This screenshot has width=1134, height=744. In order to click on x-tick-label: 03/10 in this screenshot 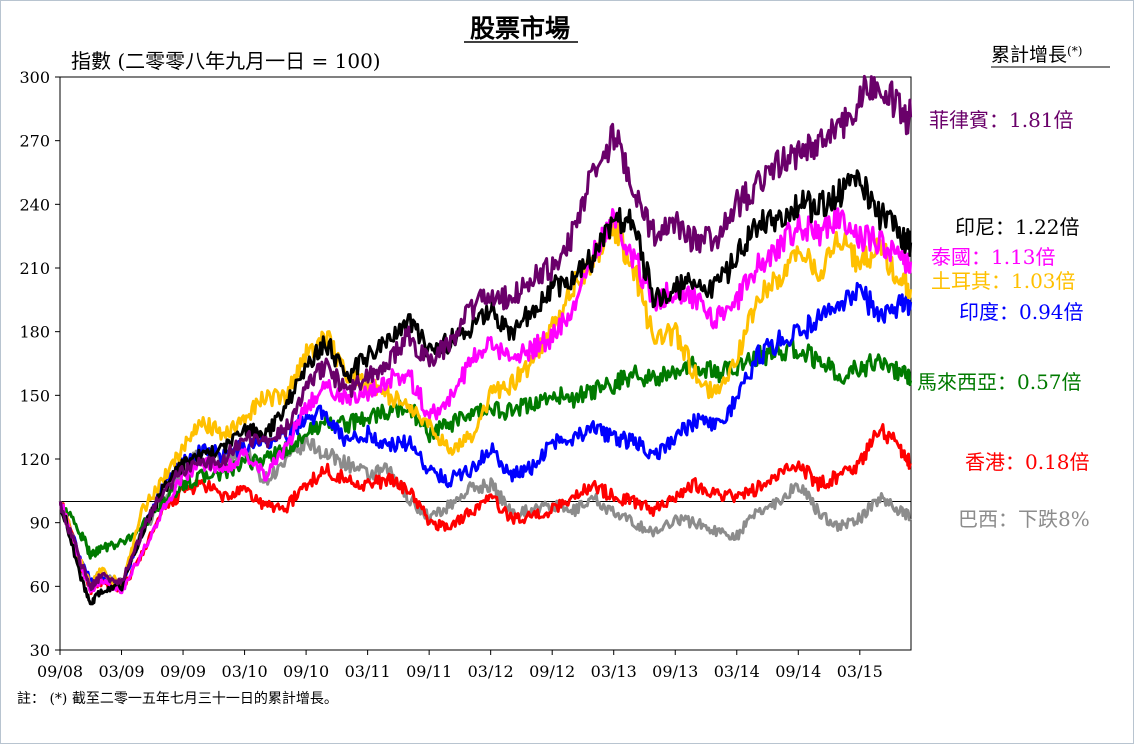, I will do `click(245, 671)`.